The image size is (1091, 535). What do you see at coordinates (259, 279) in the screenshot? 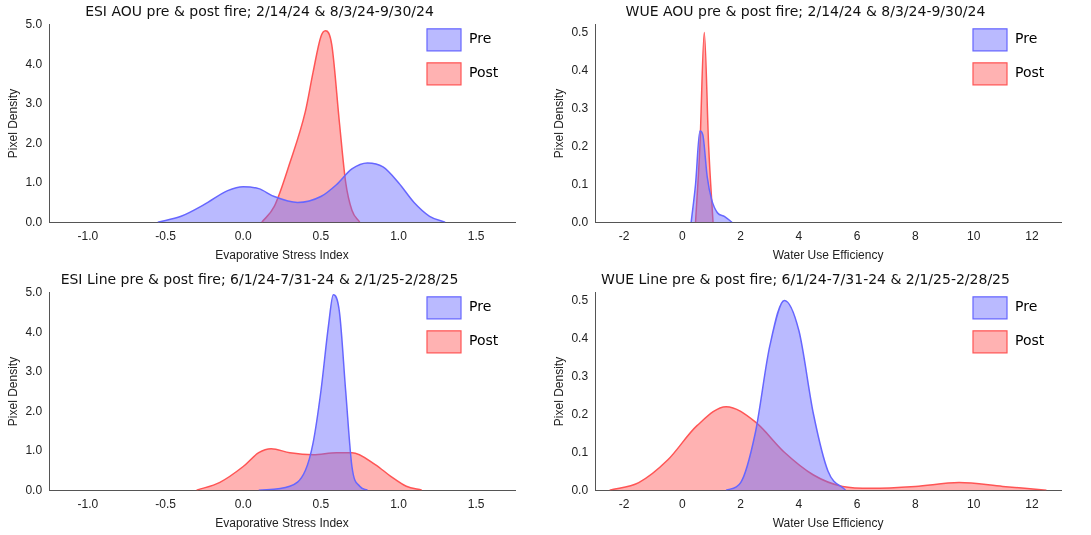
I see `chart-title: ESI Line pre & post fire; 6/1/24-7/31-24 & 2/1/25-2/28/25` at bounding box center [259, 279].